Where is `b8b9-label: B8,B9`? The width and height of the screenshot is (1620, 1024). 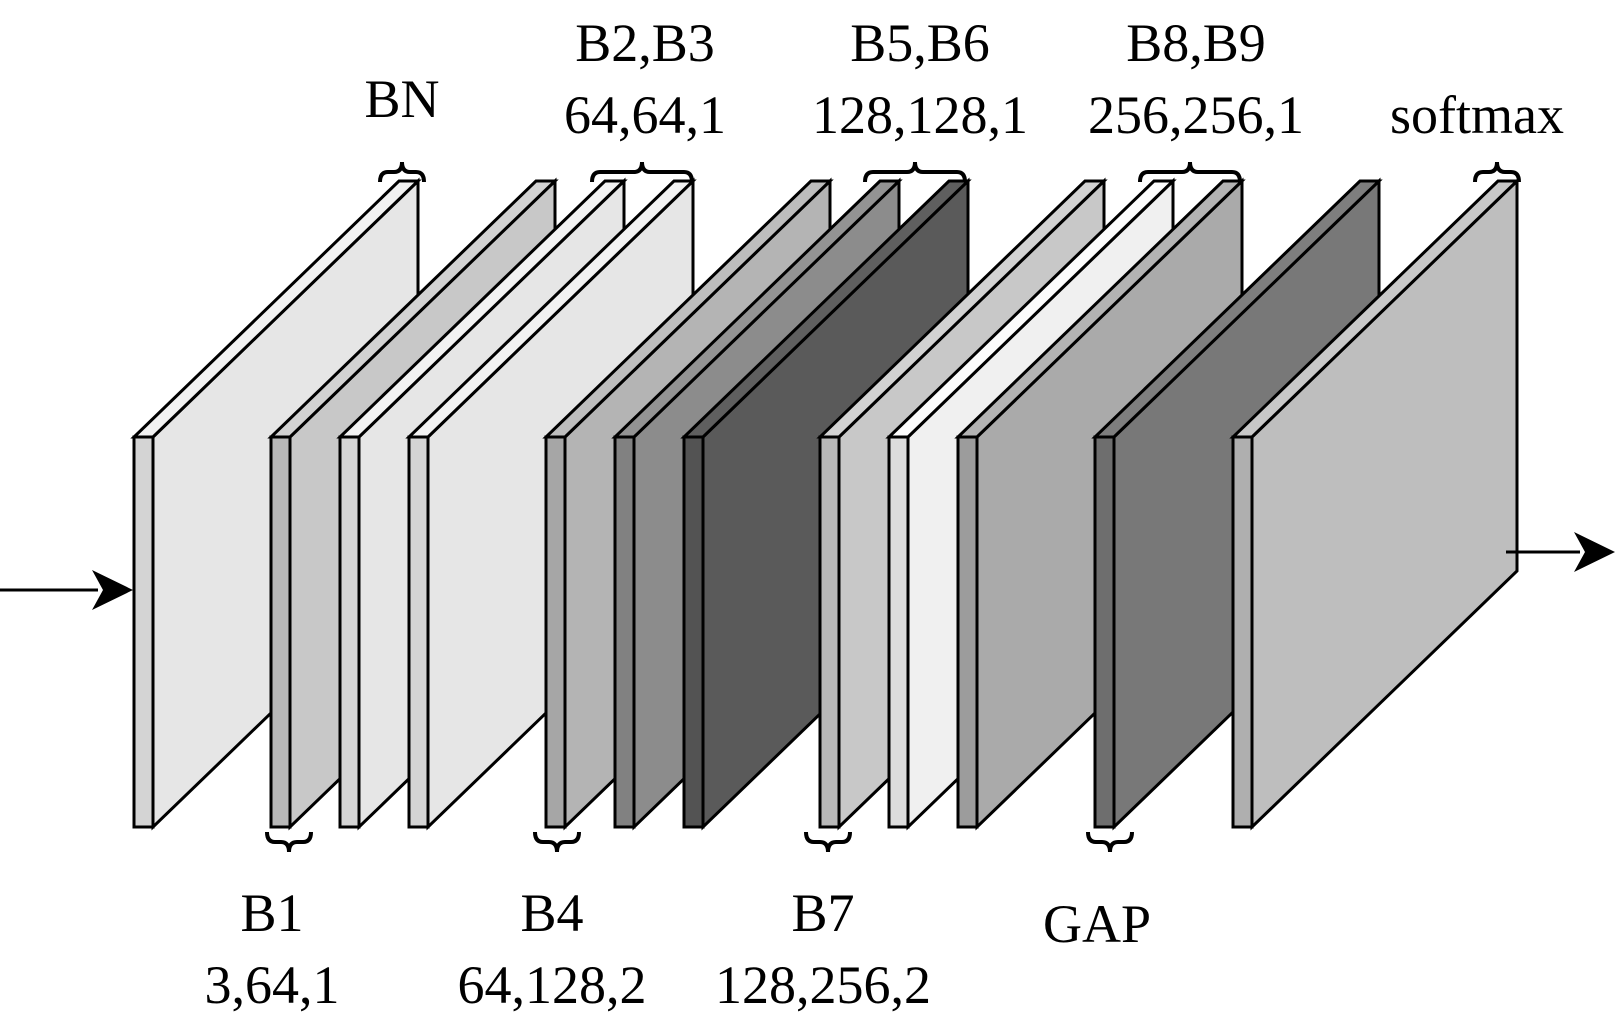 b8b9-label: B8,B9 is located at coordinates (1196, 43).